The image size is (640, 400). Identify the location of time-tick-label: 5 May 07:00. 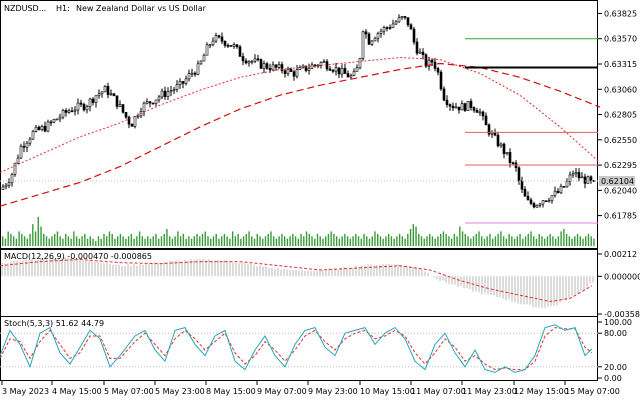
(129, 391).